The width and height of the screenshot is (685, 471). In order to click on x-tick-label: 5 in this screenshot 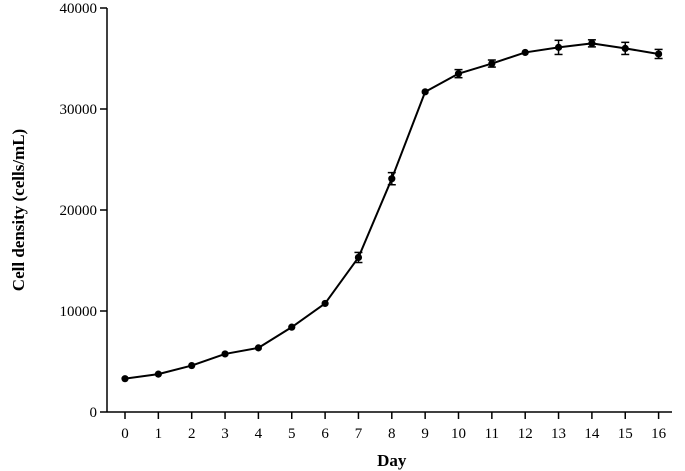, I will do `click(292, 434)`.